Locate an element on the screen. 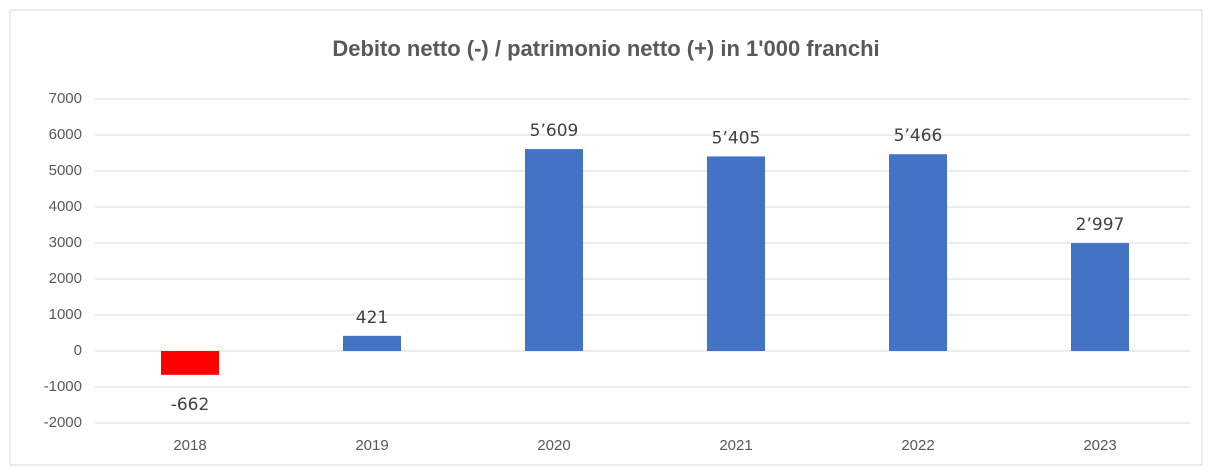  x-tick-label: 2020 is located at coordinates (553, 445).